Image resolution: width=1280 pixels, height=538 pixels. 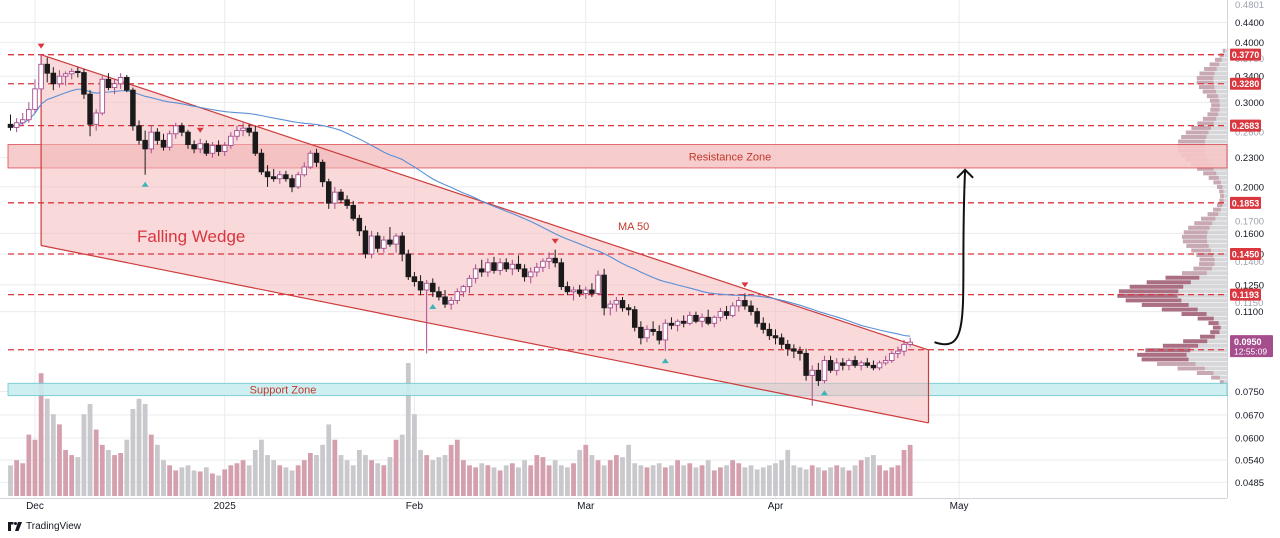 I want to click on volume-profile, so click(x=1172, y=216).